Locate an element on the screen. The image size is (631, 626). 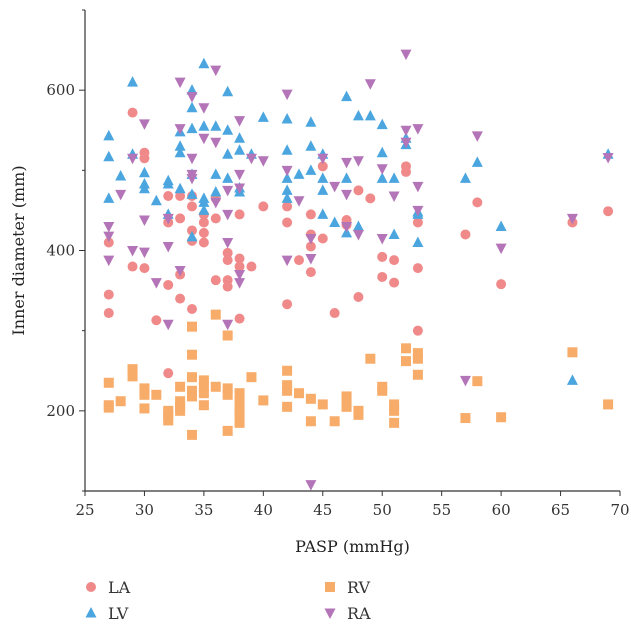
legend-marker-lv is located at coordinates (91, 612).